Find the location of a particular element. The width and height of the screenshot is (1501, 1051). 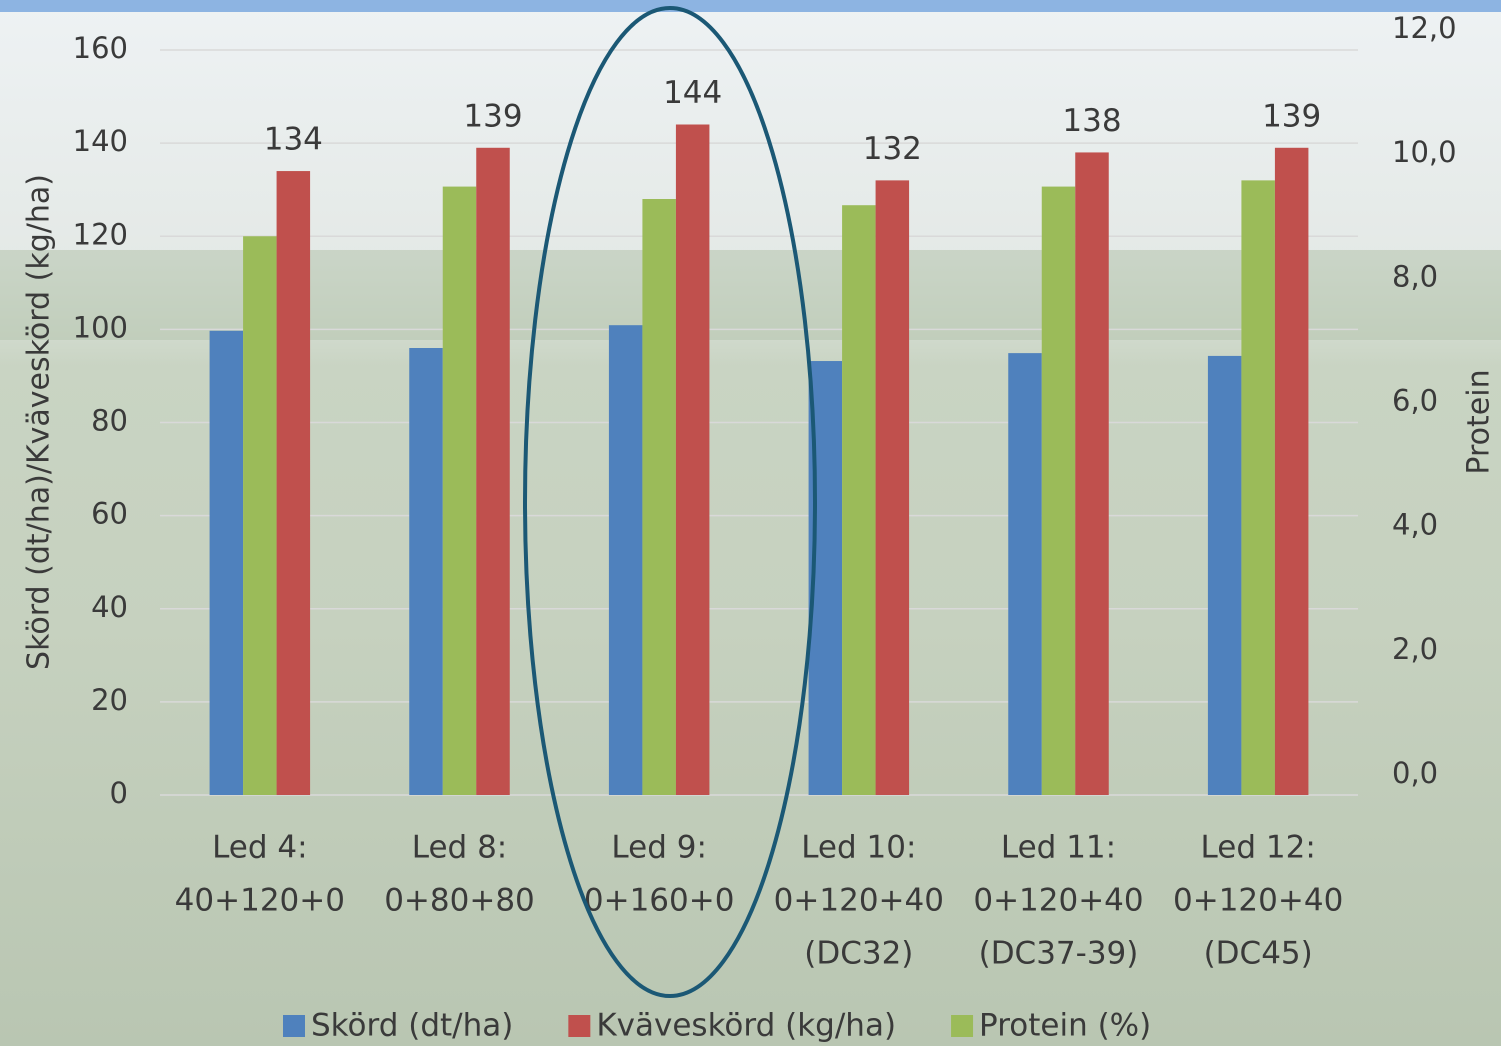

x-tick-label: Led 11: is located at coordinates (1058, 848).